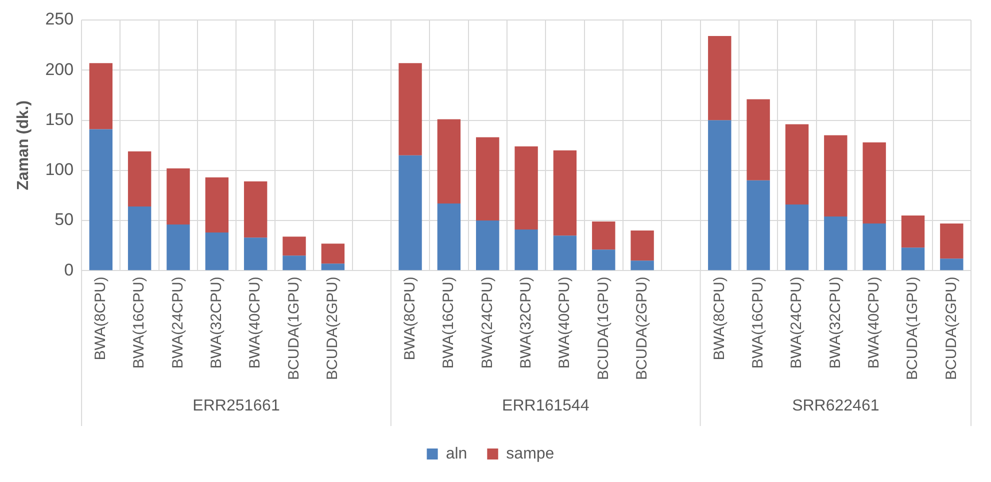  I want to click on text: ERR161544, so click(546, 405).